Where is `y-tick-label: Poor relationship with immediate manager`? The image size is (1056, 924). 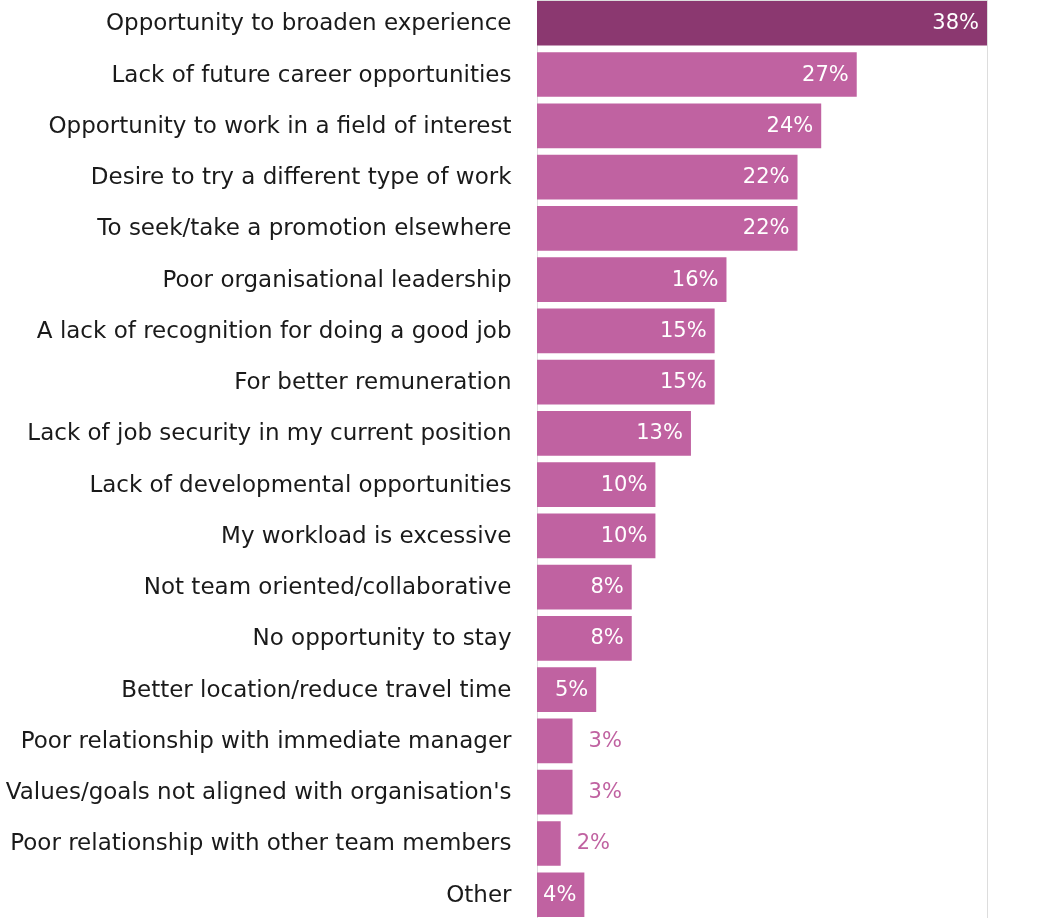 y-tick-label: Poor relationship with immediate manager is located at coordinates (266, 739).